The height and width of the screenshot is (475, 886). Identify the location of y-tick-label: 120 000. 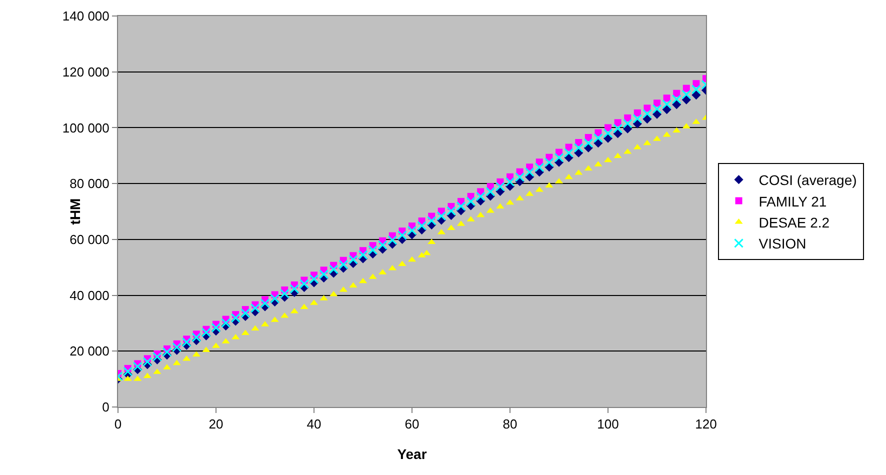
(86, 72).